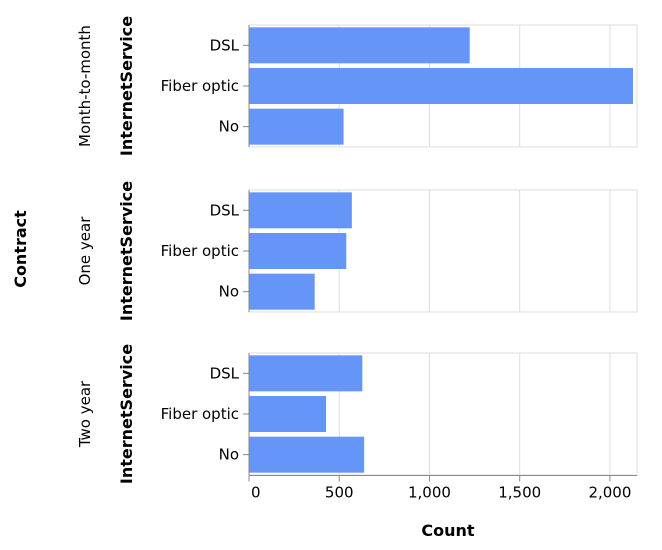 This screenshot has width=662, height=550. Describe the element at coordinates (85, 86) in the screenshot. I see `facet-label: Month-to-month` at that location.